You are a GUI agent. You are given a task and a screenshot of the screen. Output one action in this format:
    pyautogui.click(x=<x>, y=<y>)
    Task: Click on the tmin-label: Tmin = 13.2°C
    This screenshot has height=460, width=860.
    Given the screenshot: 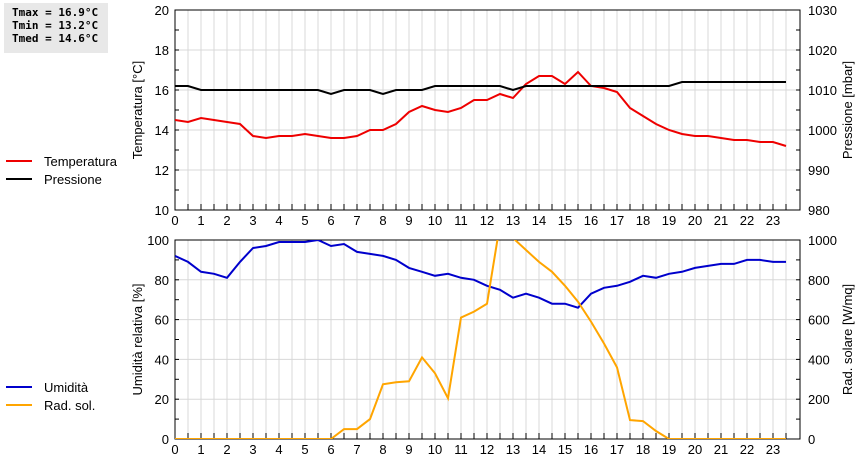 What is the action you would take?
    pyautogui.click(x=55, y=25)
    